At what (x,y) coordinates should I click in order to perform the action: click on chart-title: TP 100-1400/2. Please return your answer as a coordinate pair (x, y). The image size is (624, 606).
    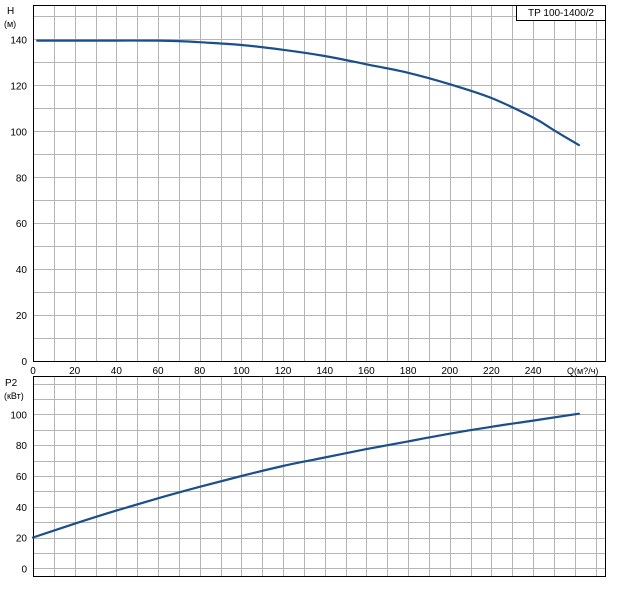
    Looking at the image, I should click on (561, 13).